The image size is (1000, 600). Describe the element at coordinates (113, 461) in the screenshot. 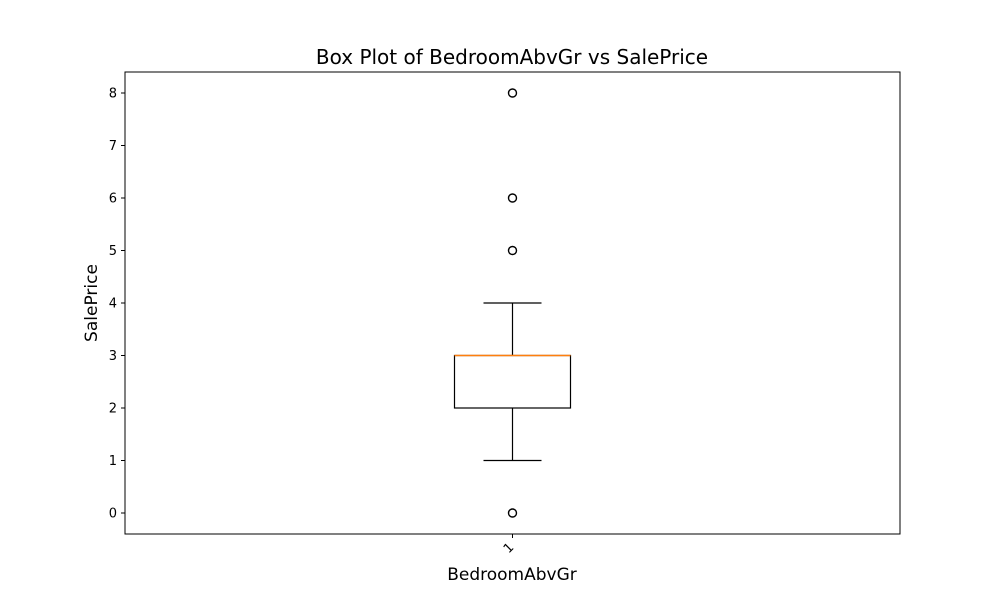

I see `y-tick-label: 1` at that location.